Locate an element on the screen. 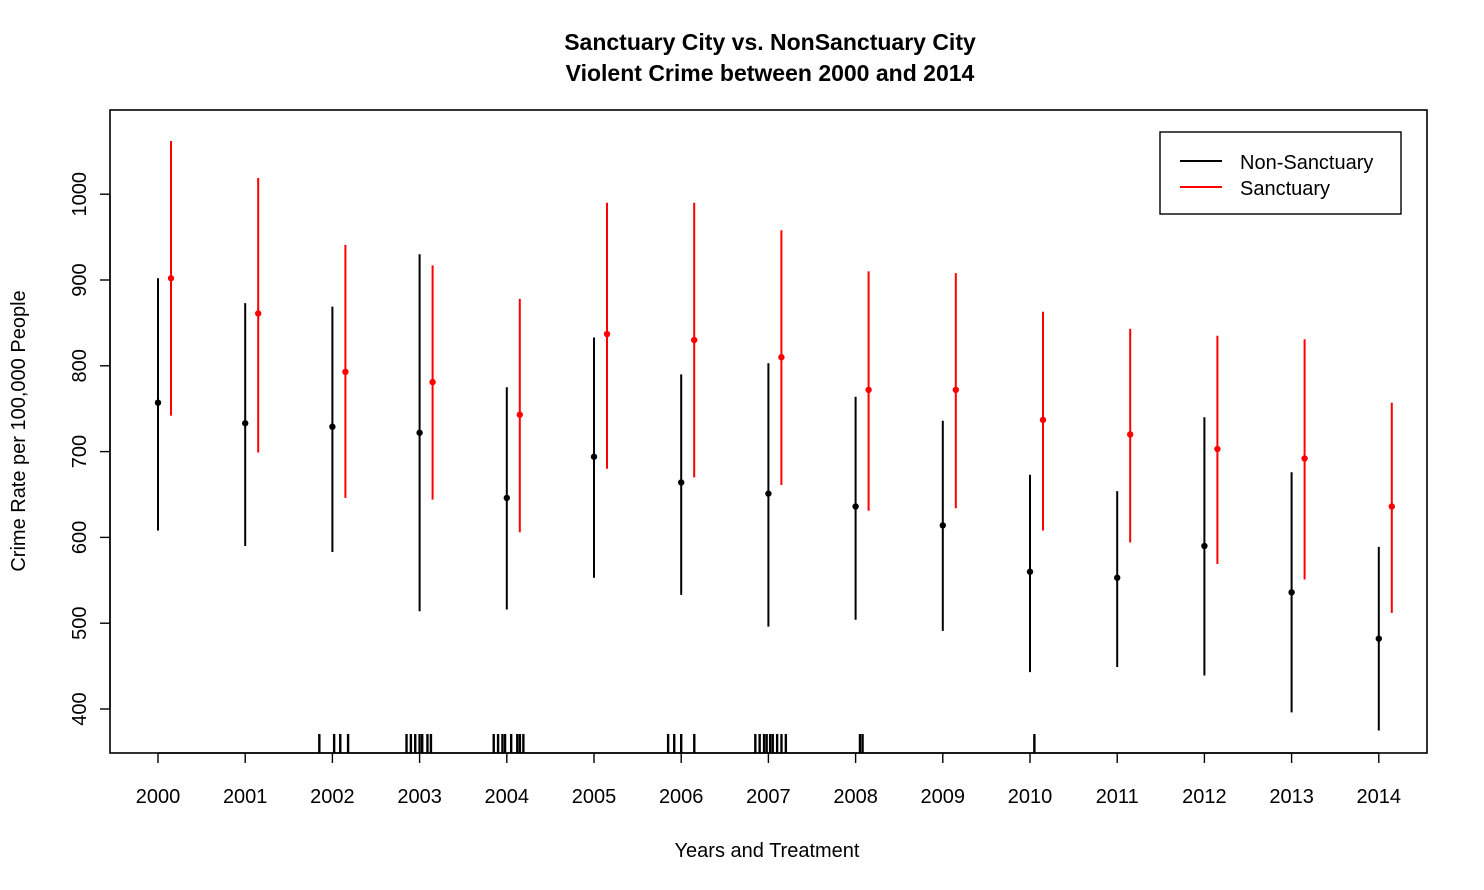 This screenshot has height=890, width=1484. point-0-2001 is located at coordinates (245, 423).